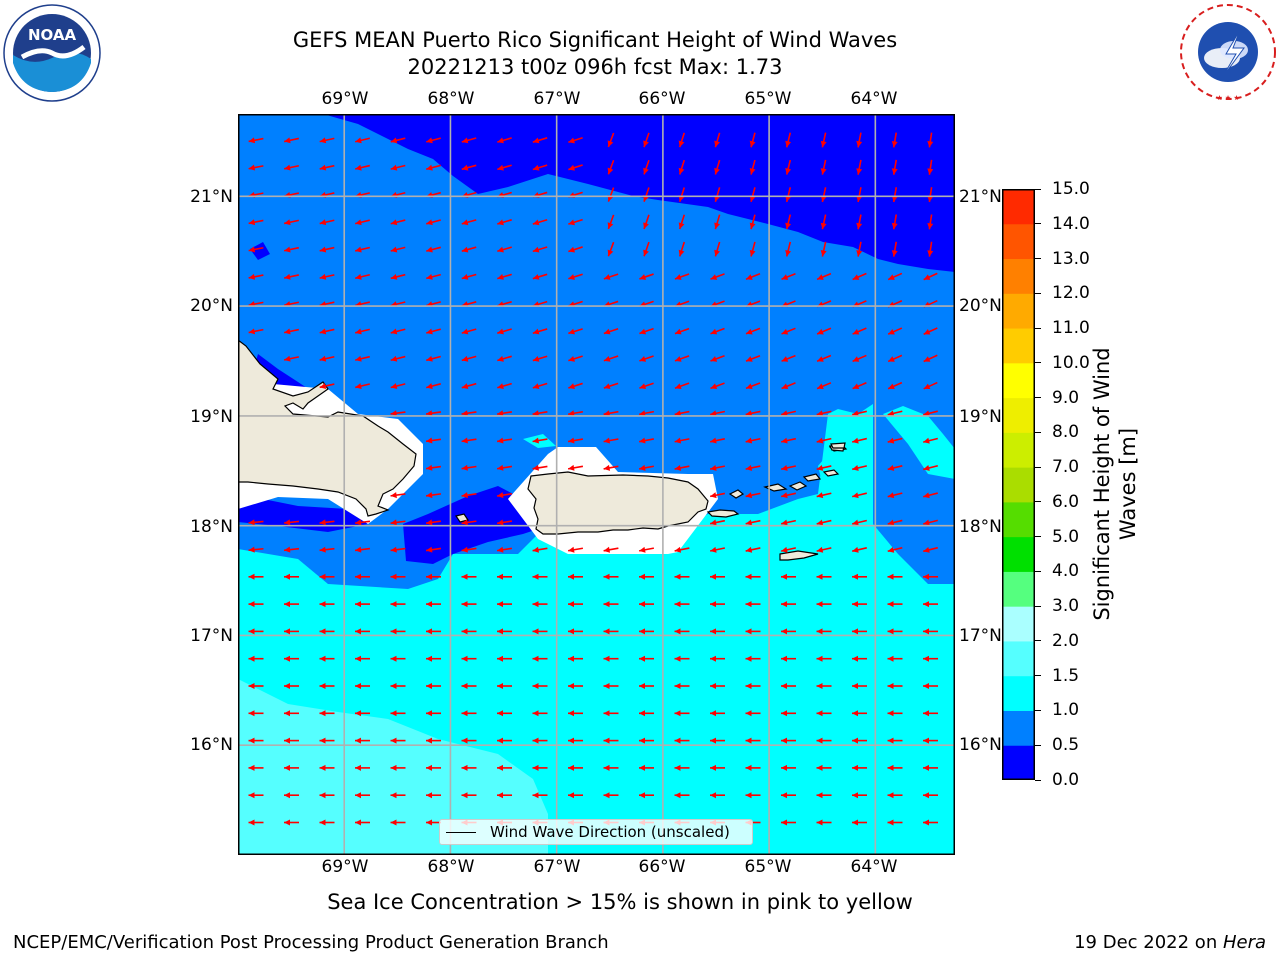  I want to click on lat-tick-right-19: 19°N, so click(980, 417).